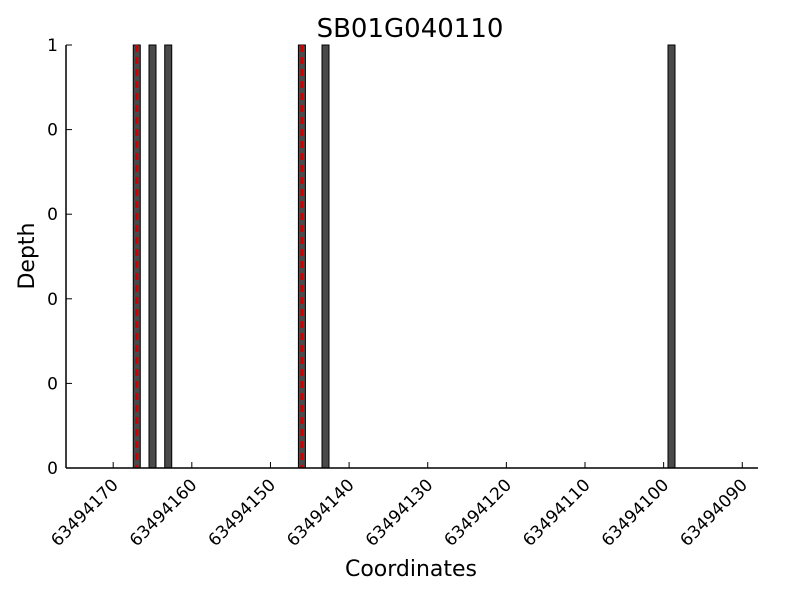 The image size is (800, 600). Describe the element at coordinates (713, 512) in the screenshot. I see `x-tick-label-8: 63494090` at that location.